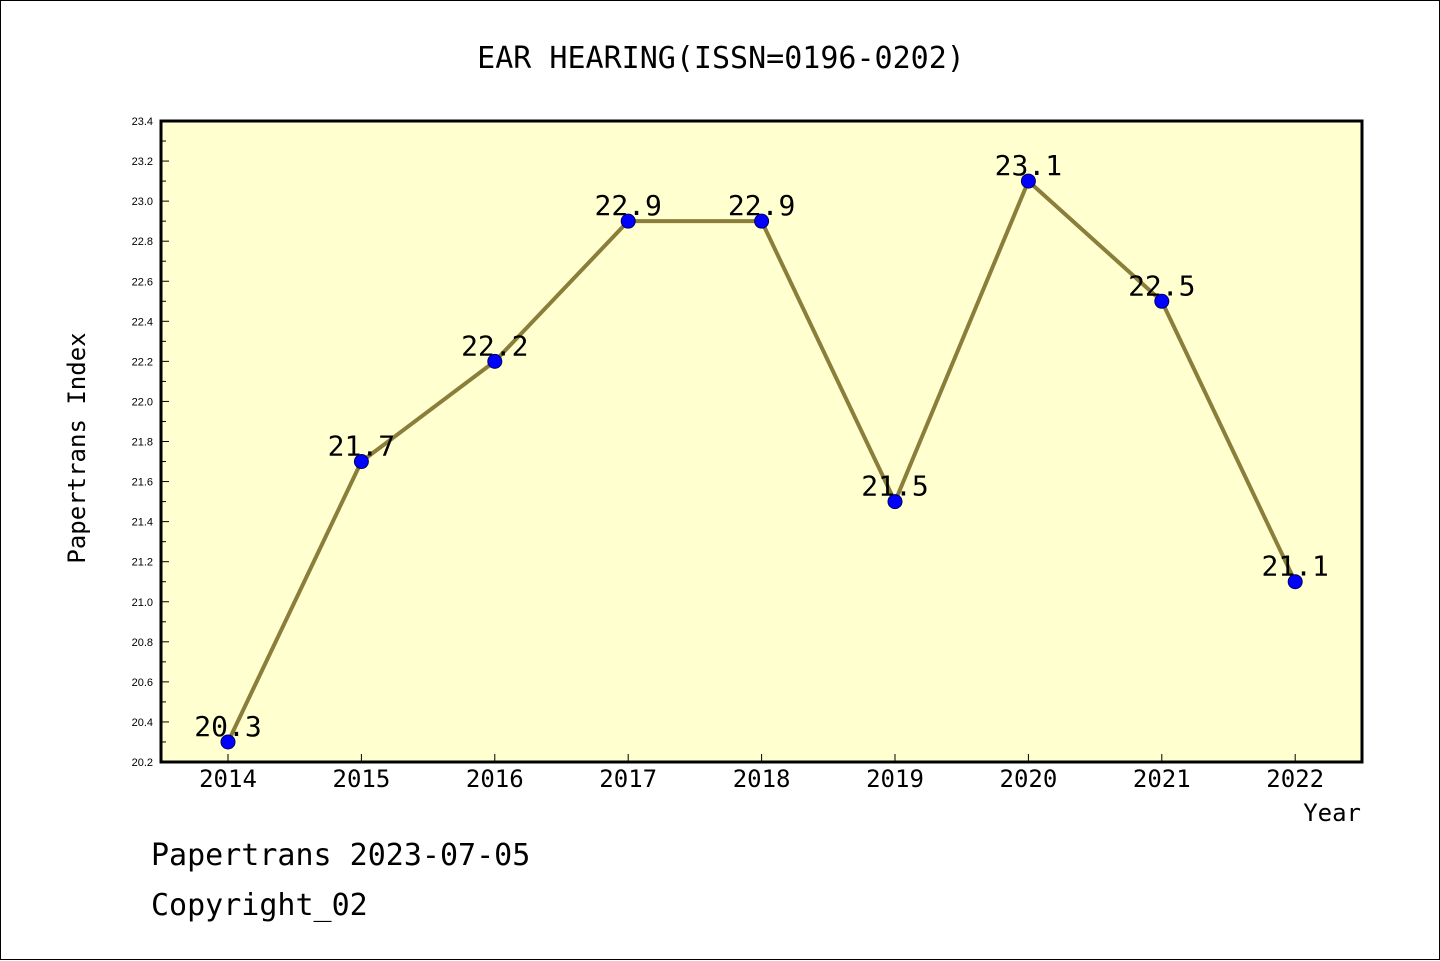 The image size is (1440, 961). What do you see at coordinates (142, 483) in the screenshot?
I see `y-tick-label: 21.6` at bounding box center [142, 483].